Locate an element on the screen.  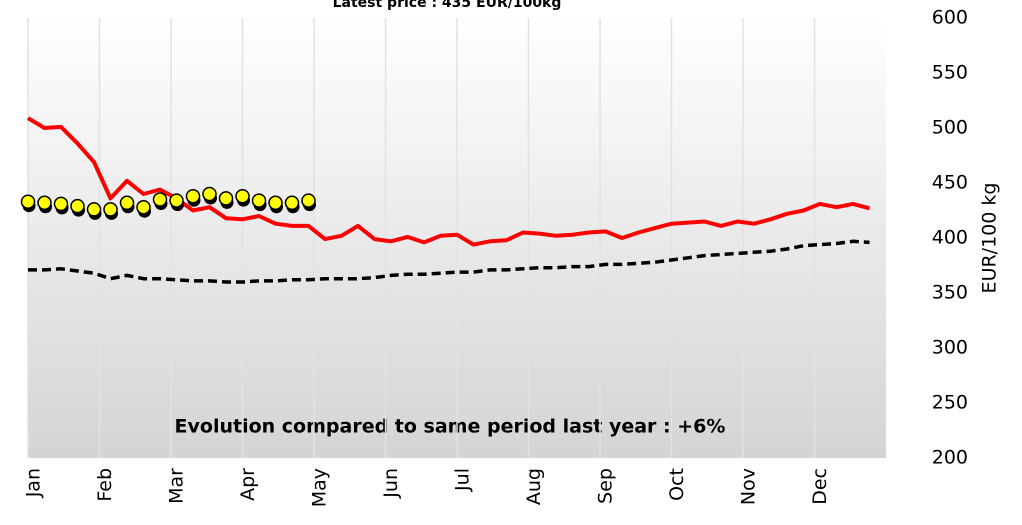
x-tick-label: Dec is located at coordinates (820, 486).